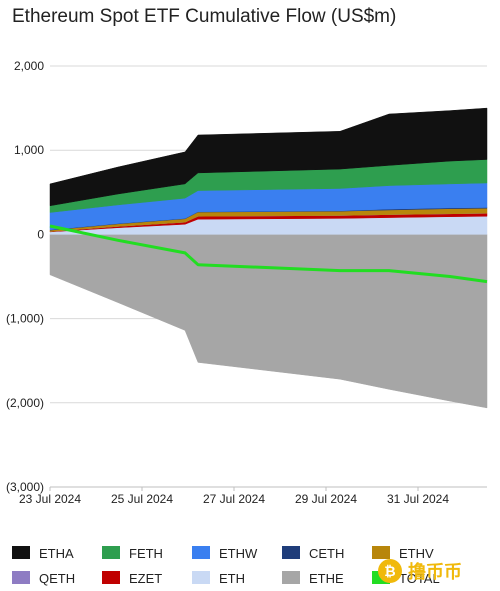  Describe the element at coordinates (56, 553) in the screenshot. I see `legend-label-etha: ETHA` at that location.